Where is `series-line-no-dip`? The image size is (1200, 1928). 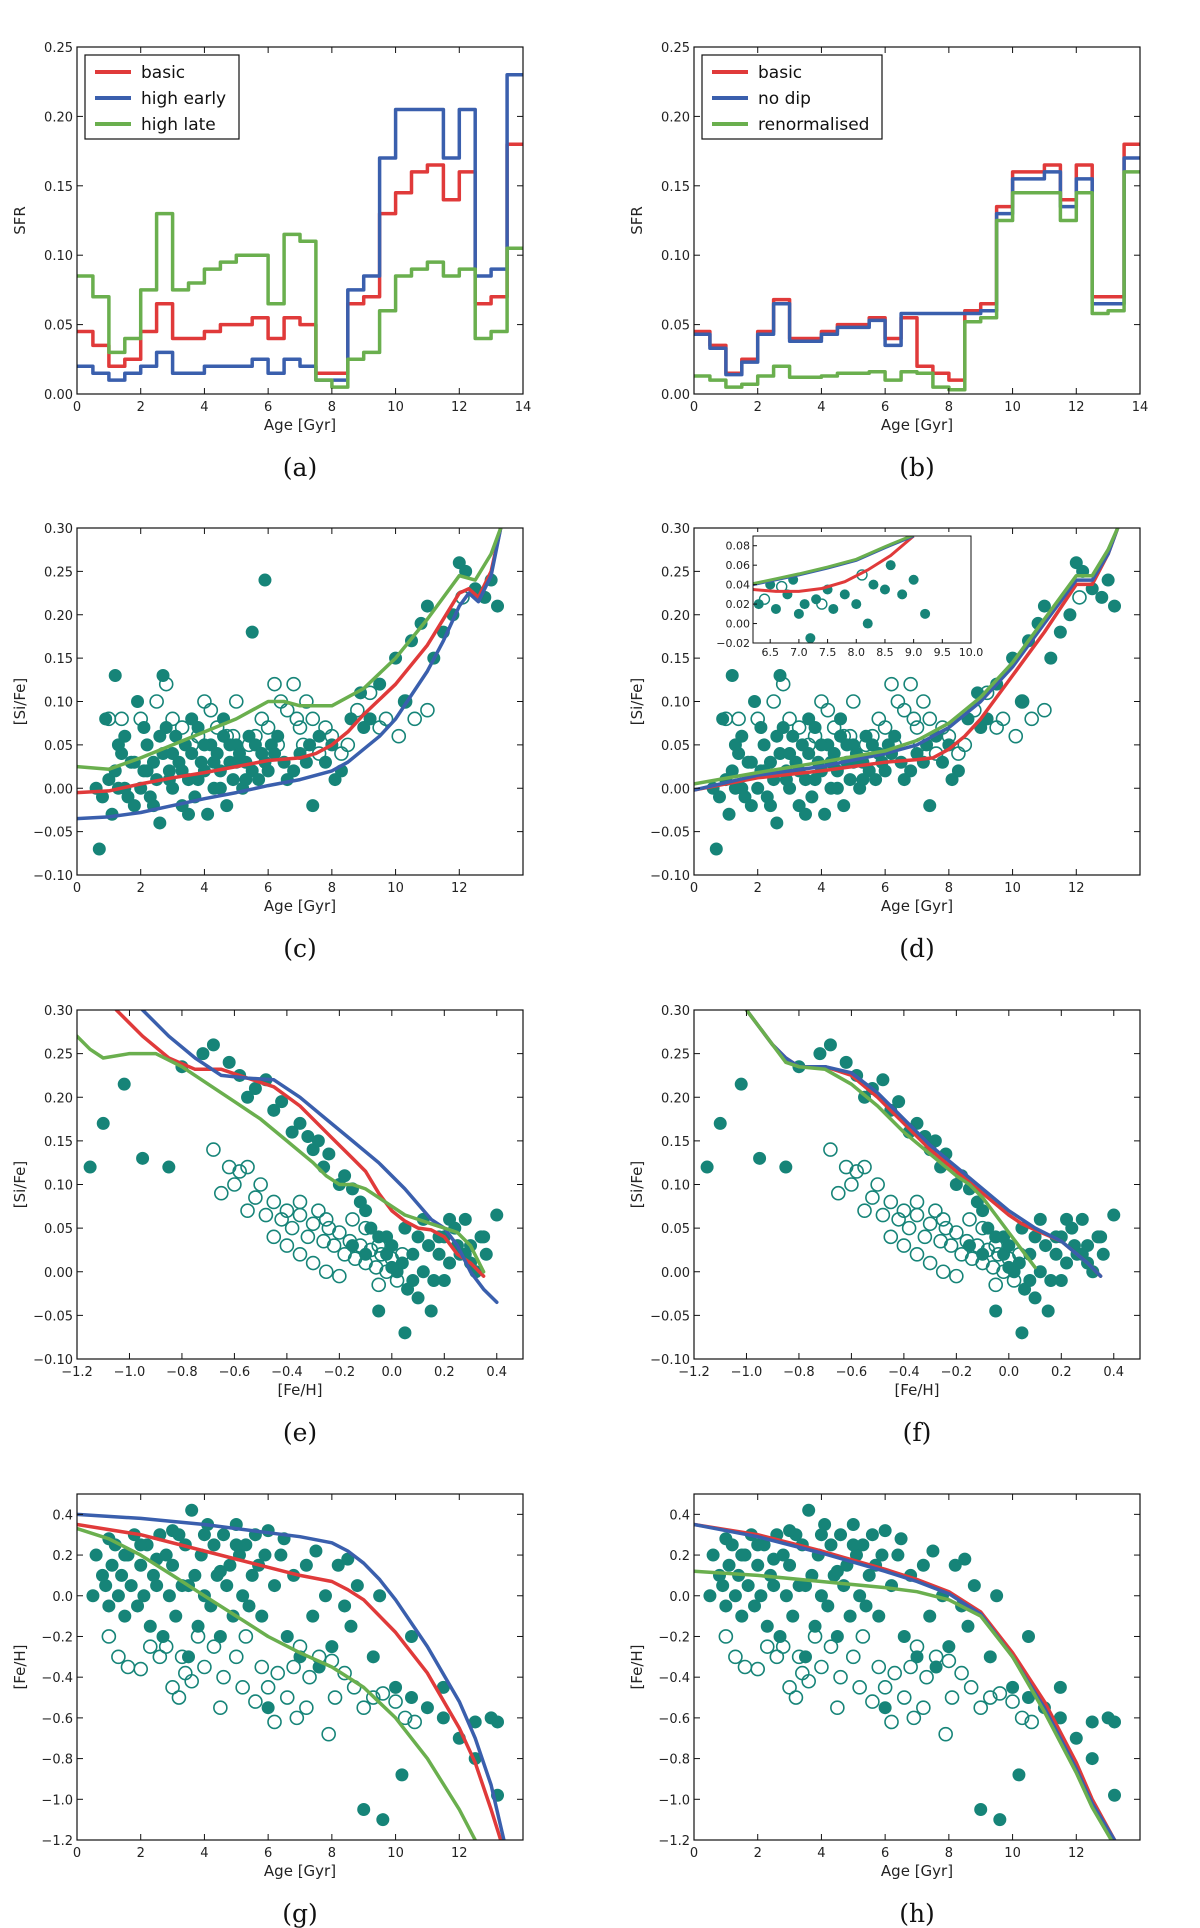 series-line-no-dip is located at coordinates (907, 660).